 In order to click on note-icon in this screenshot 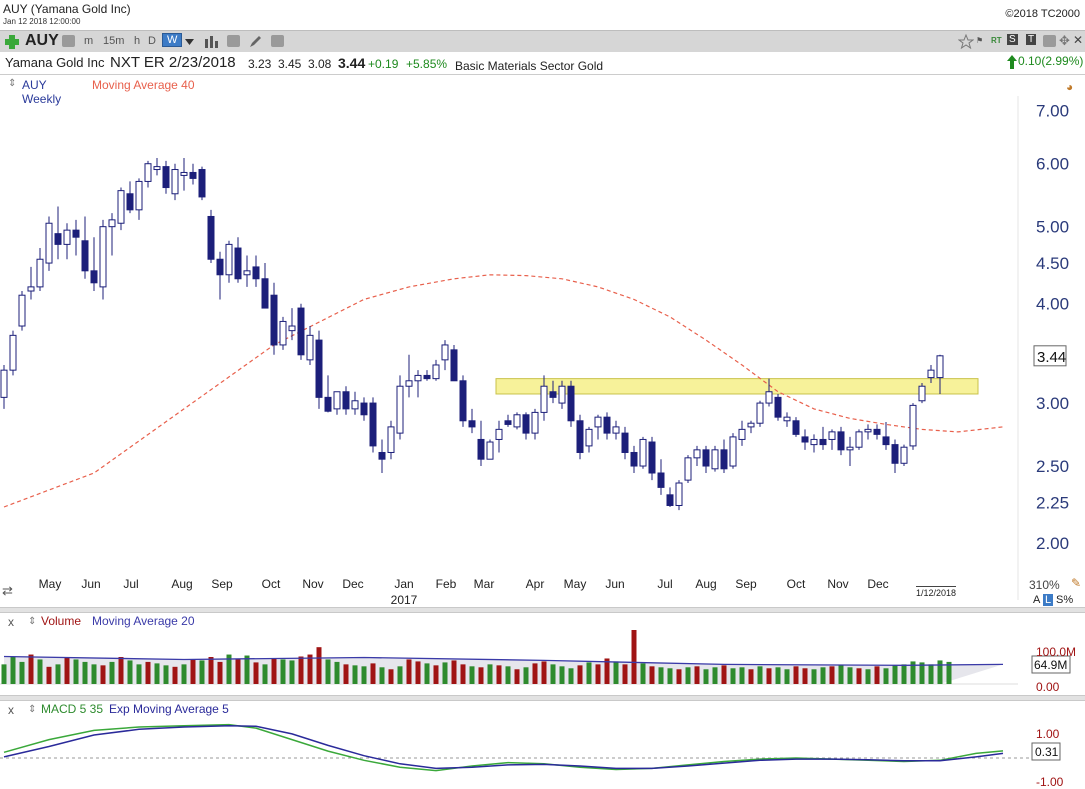, I will do `click(277, 41)`.